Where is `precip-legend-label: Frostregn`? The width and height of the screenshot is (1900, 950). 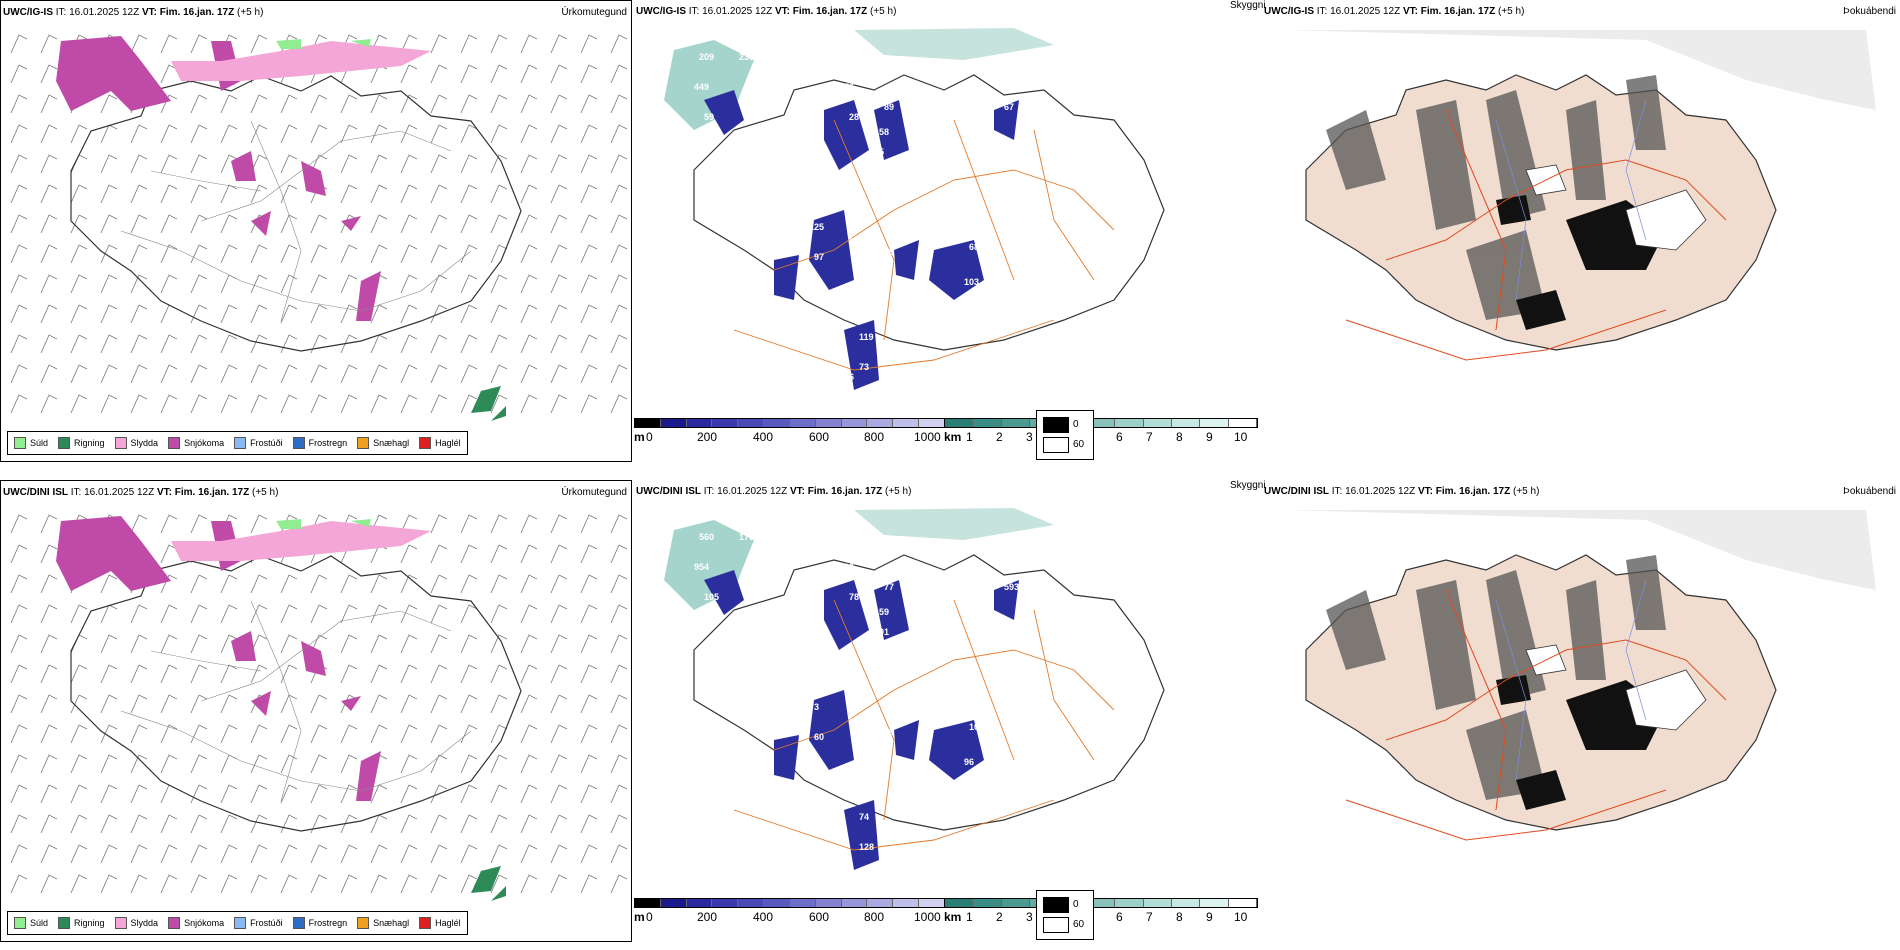
precip-legend-label: Frostregn is located at coordinates (328, 923).